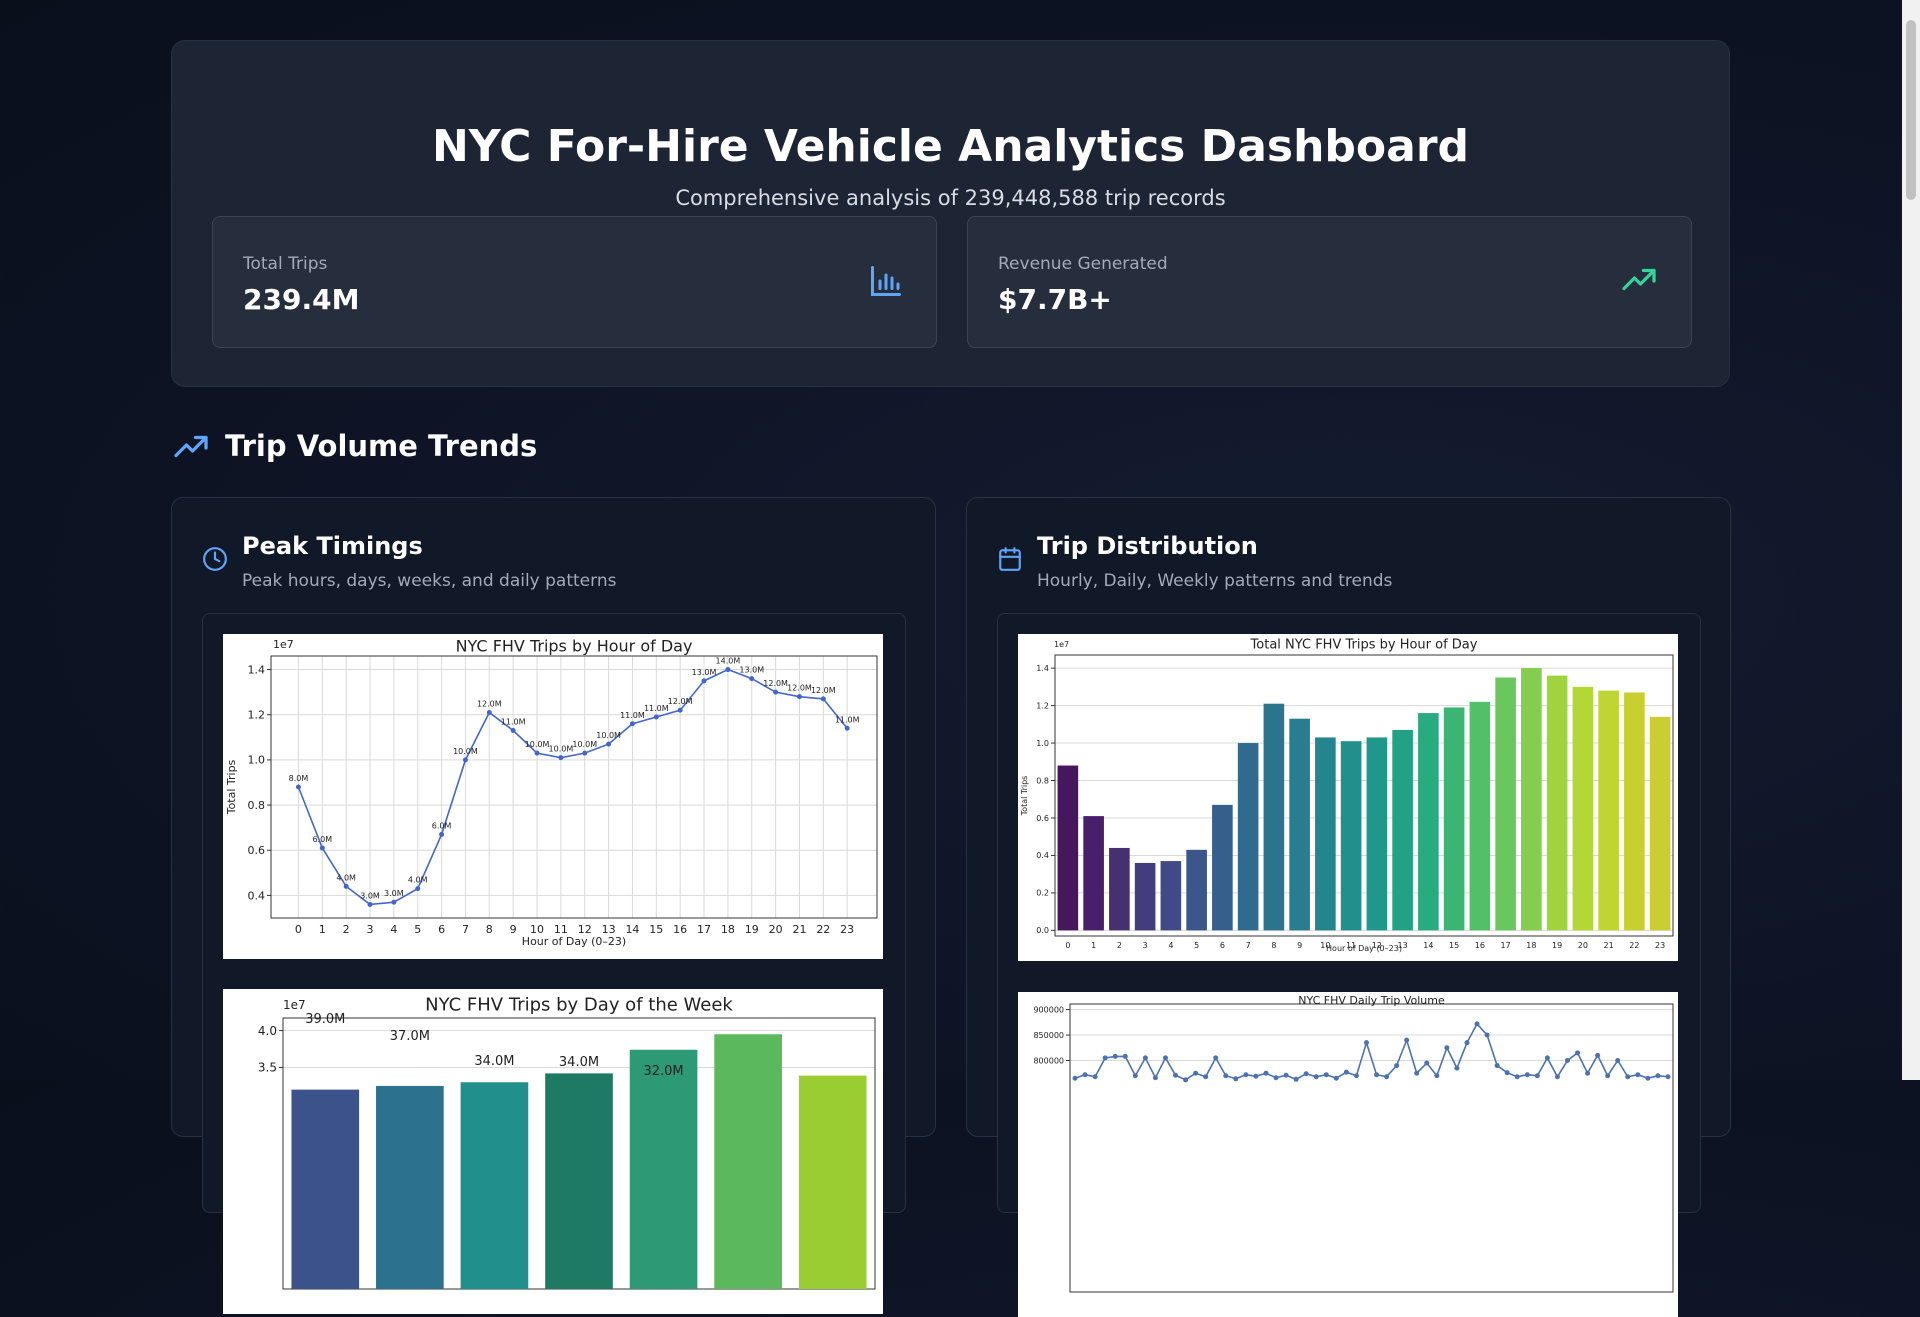  I want to click on stat-value: 239.4M, so click(301, 299).